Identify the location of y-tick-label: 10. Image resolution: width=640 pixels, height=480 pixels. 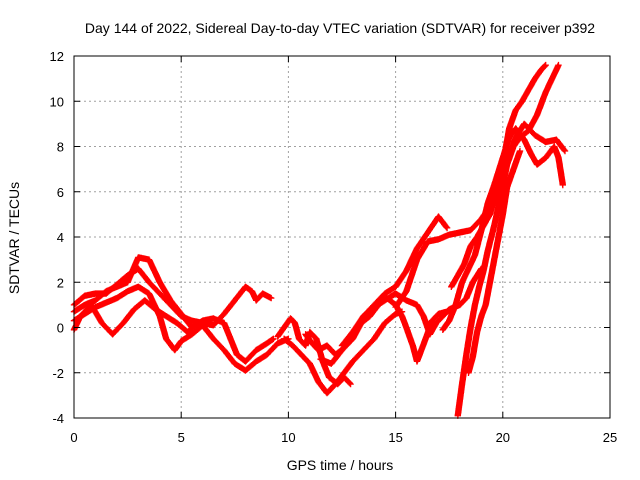
(57, 101).